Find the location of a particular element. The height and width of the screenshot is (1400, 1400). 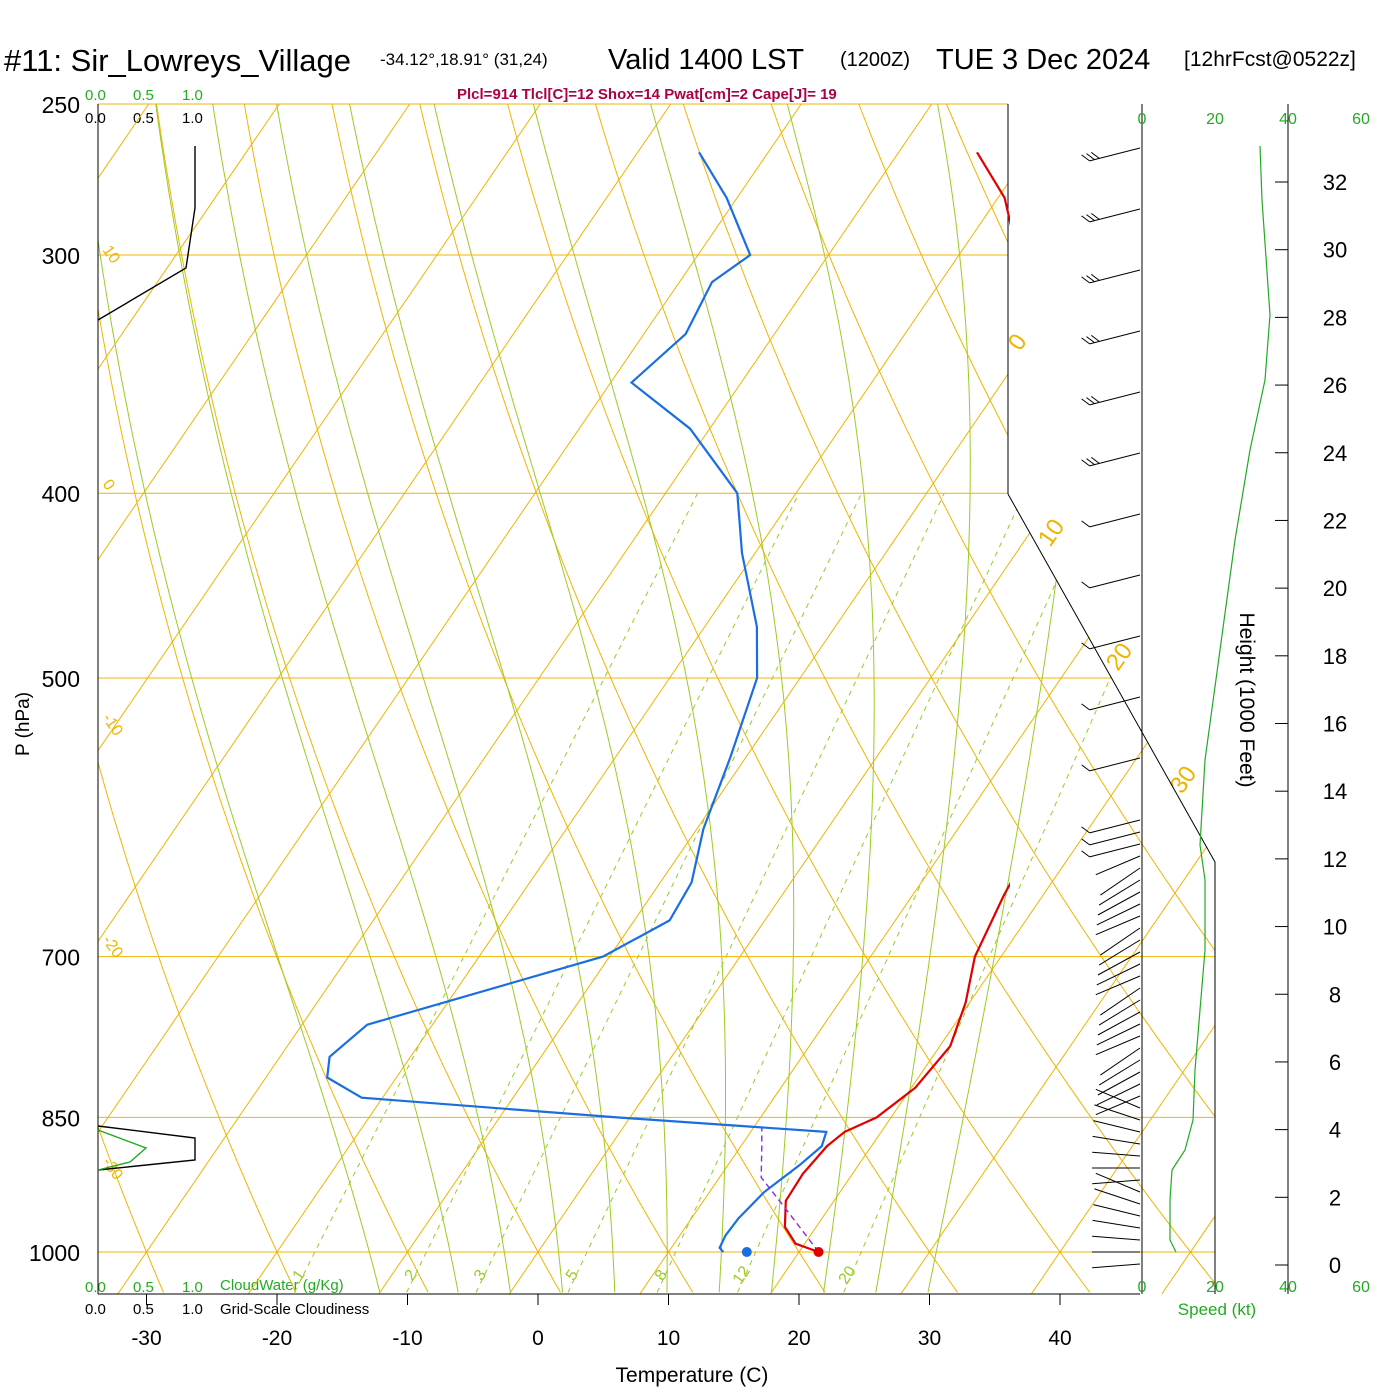

x-tick-label: -30 is located at coordinates (146, 1338).